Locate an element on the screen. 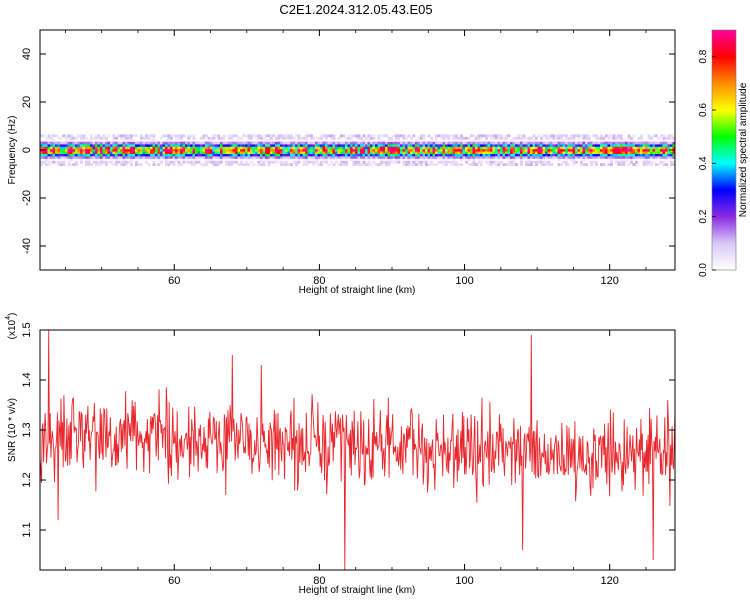  y-multiplier-label: (x104) is located at coordinates (11, 326).